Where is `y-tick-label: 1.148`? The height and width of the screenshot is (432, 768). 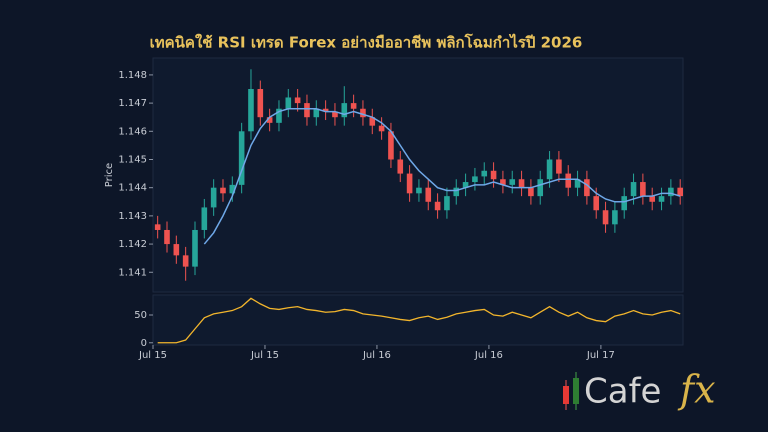
y-tick-label: 1.148 is located at coordinates (132, 75).